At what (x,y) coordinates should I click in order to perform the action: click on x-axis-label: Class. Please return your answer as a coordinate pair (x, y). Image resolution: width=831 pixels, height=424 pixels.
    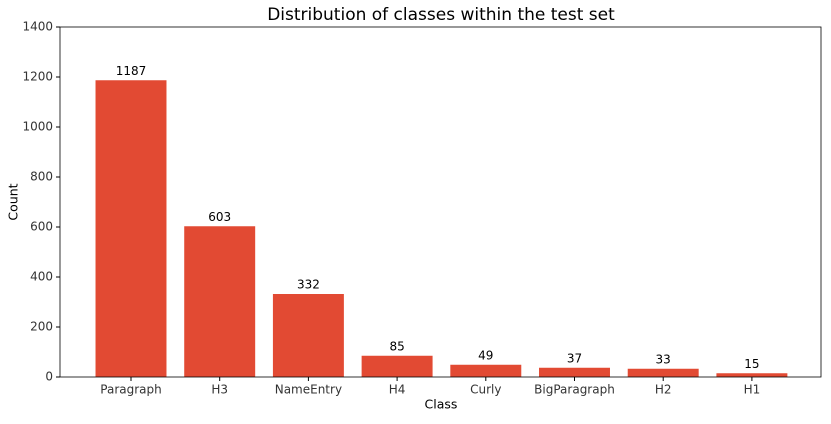
    Looking at the image, I should click on (441, 404).